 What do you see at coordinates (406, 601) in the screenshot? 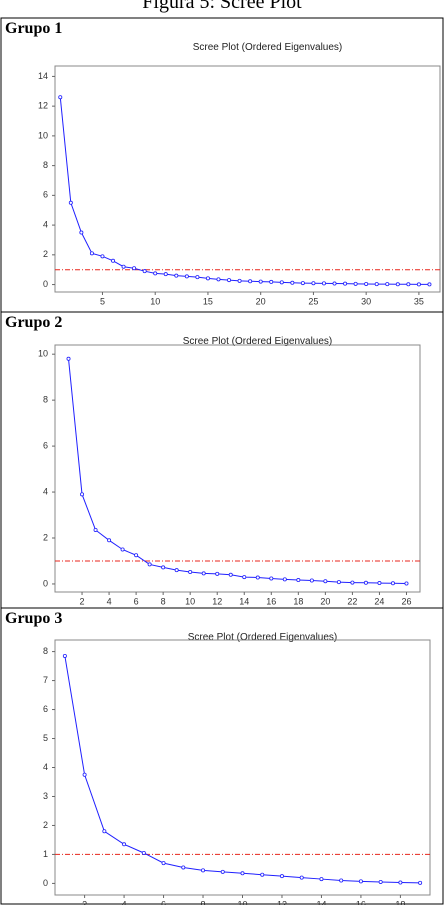
I see `x-tick-label: 26` at bounding box center [406, 601].